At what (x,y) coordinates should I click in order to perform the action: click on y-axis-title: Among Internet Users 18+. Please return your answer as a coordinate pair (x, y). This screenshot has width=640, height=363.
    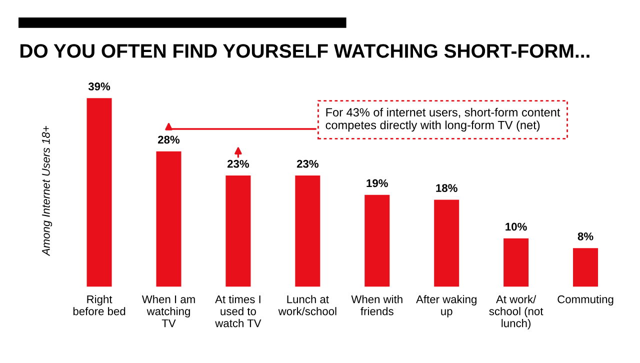
    Looking at the image, I should click on (47, 191).